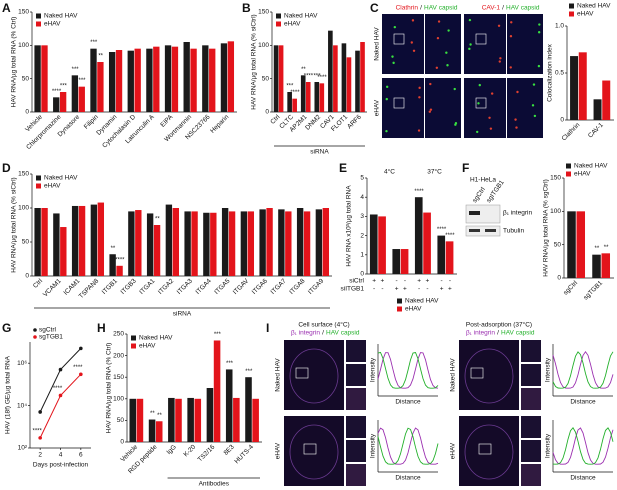  Describe the element at coordinates (408, 478) in the screenshot. I see `x-axis-label: Distance` at that location.